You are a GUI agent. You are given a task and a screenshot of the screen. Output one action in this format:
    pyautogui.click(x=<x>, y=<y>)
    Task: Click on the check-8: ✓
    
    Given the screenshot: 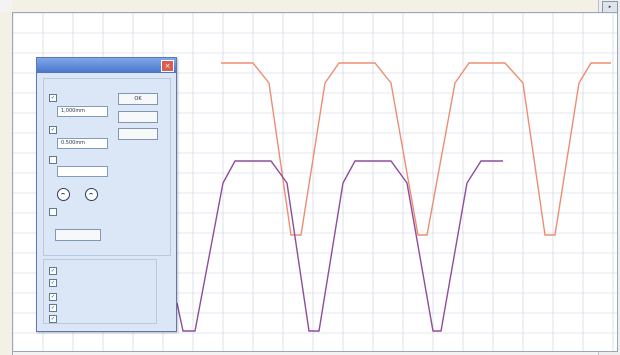 What is the action you would take?
    pyautogui.click(x=53, y=308)
    